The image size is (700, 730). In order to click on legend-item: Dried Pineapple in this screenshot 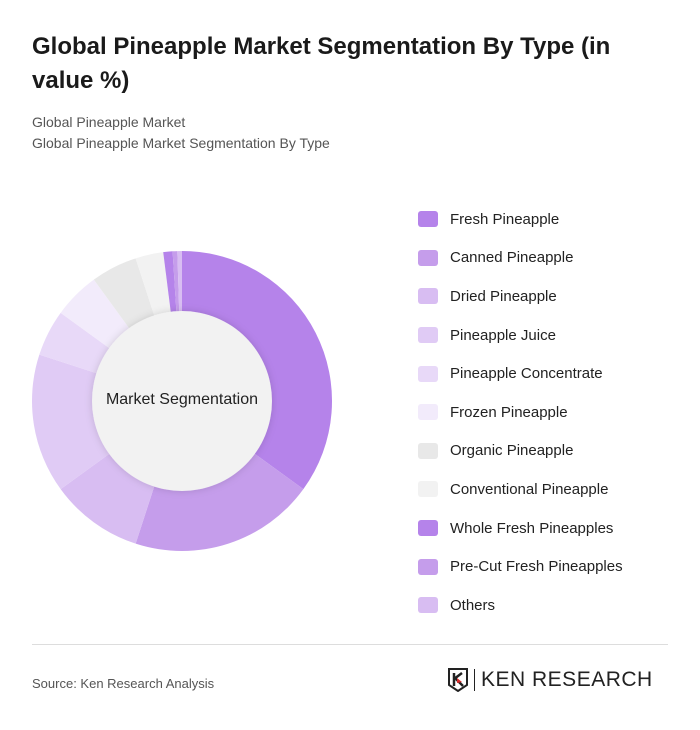, I will do `click(520, 296)`.